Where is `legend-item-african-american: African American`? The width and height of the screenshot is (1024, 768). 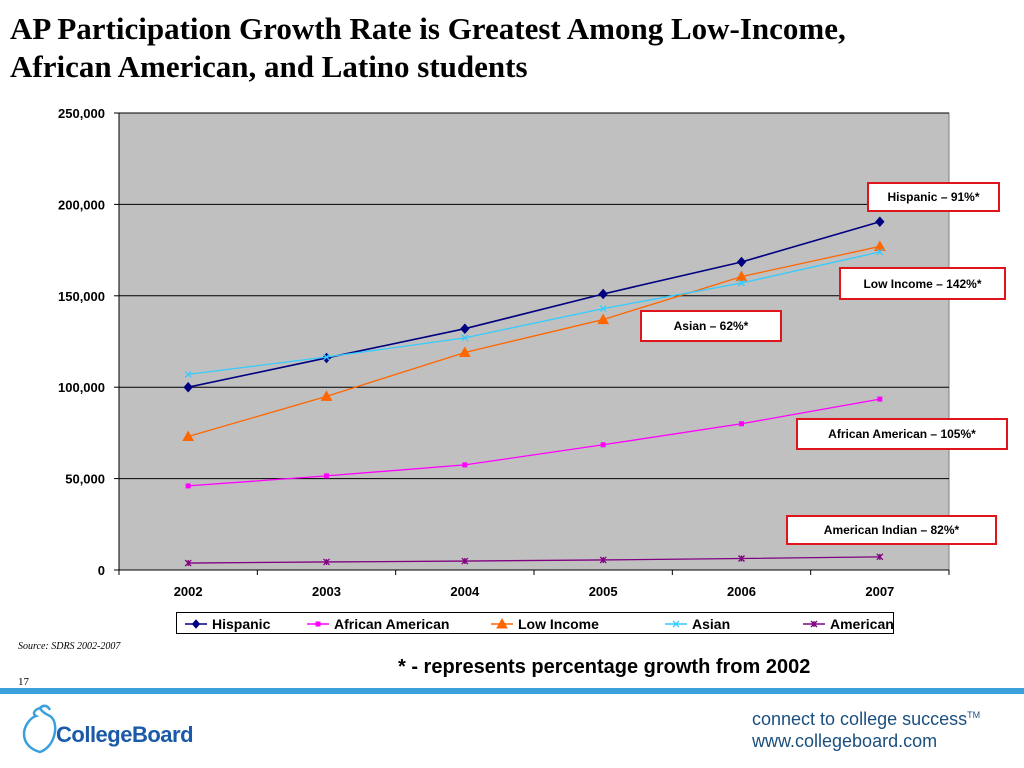
legend-item-african-american: African American is located at coordinates (378, 624).